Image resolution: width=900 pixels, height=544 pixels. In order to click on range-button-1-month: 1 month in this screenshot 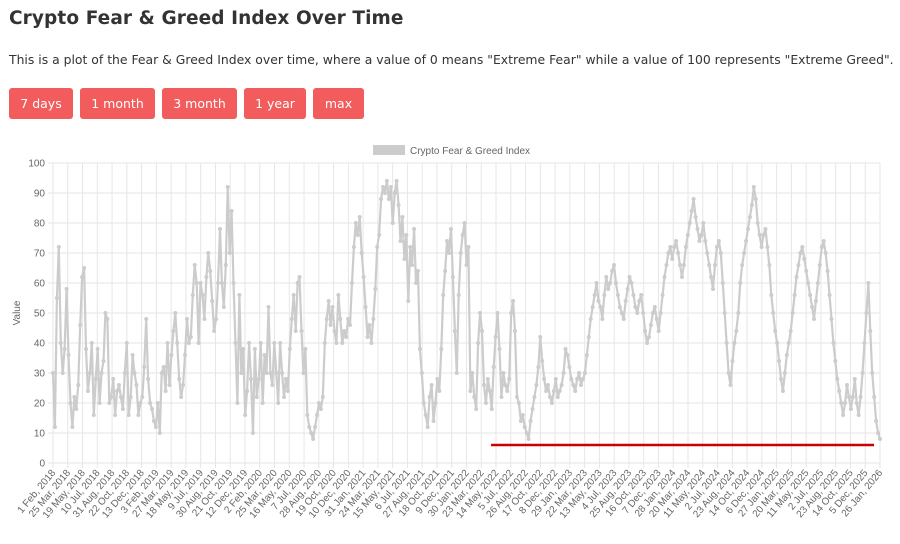, I will do `click(117, 103)`.